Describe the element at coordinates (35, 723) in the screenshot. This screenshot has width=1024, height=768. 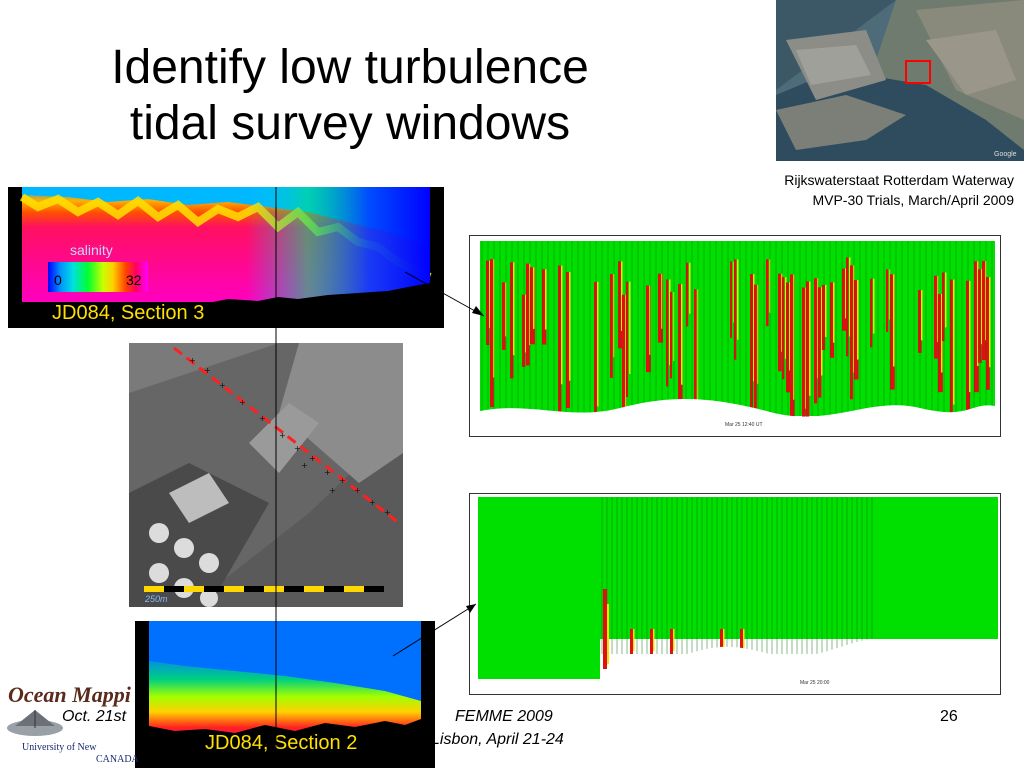
I see `ship-logo-icon` at that location.